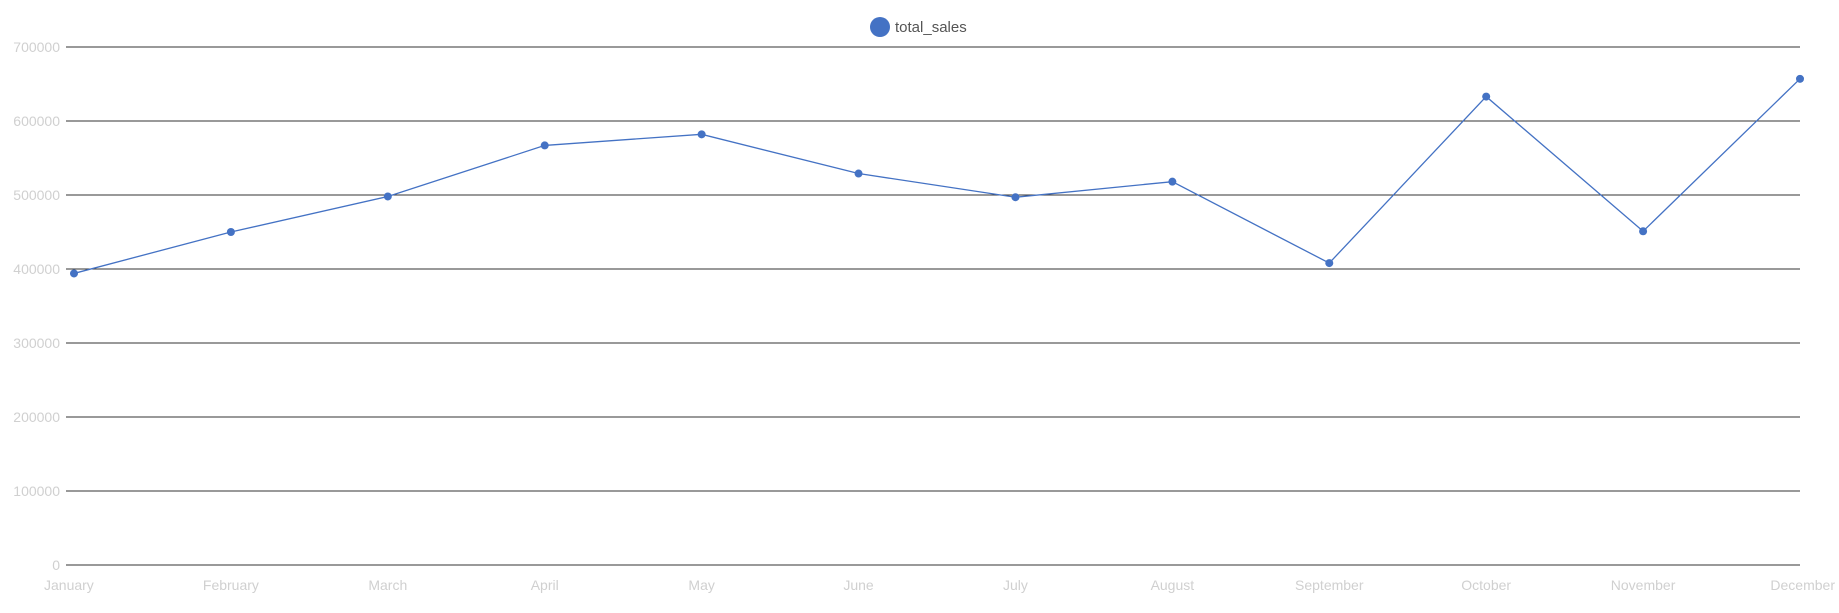  I want to click on x-tick-label: April, so click(545, 585).